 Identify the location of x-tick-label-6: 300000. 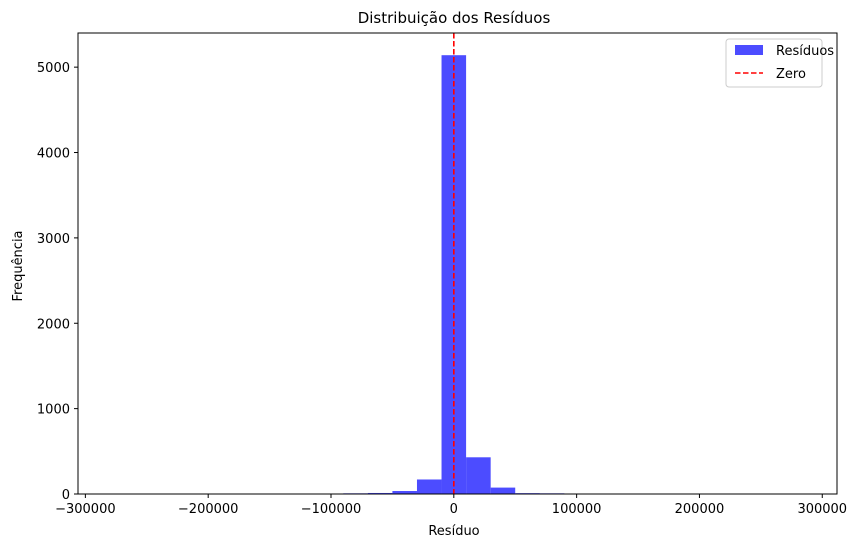
(822, 509).